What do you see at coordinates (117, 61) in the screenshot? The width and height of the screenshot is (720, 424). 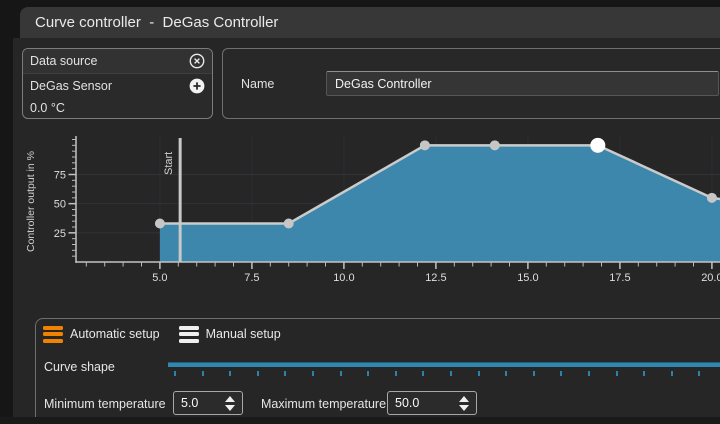 I see `data-source-header: Data source` at bounding box center [117, 61].